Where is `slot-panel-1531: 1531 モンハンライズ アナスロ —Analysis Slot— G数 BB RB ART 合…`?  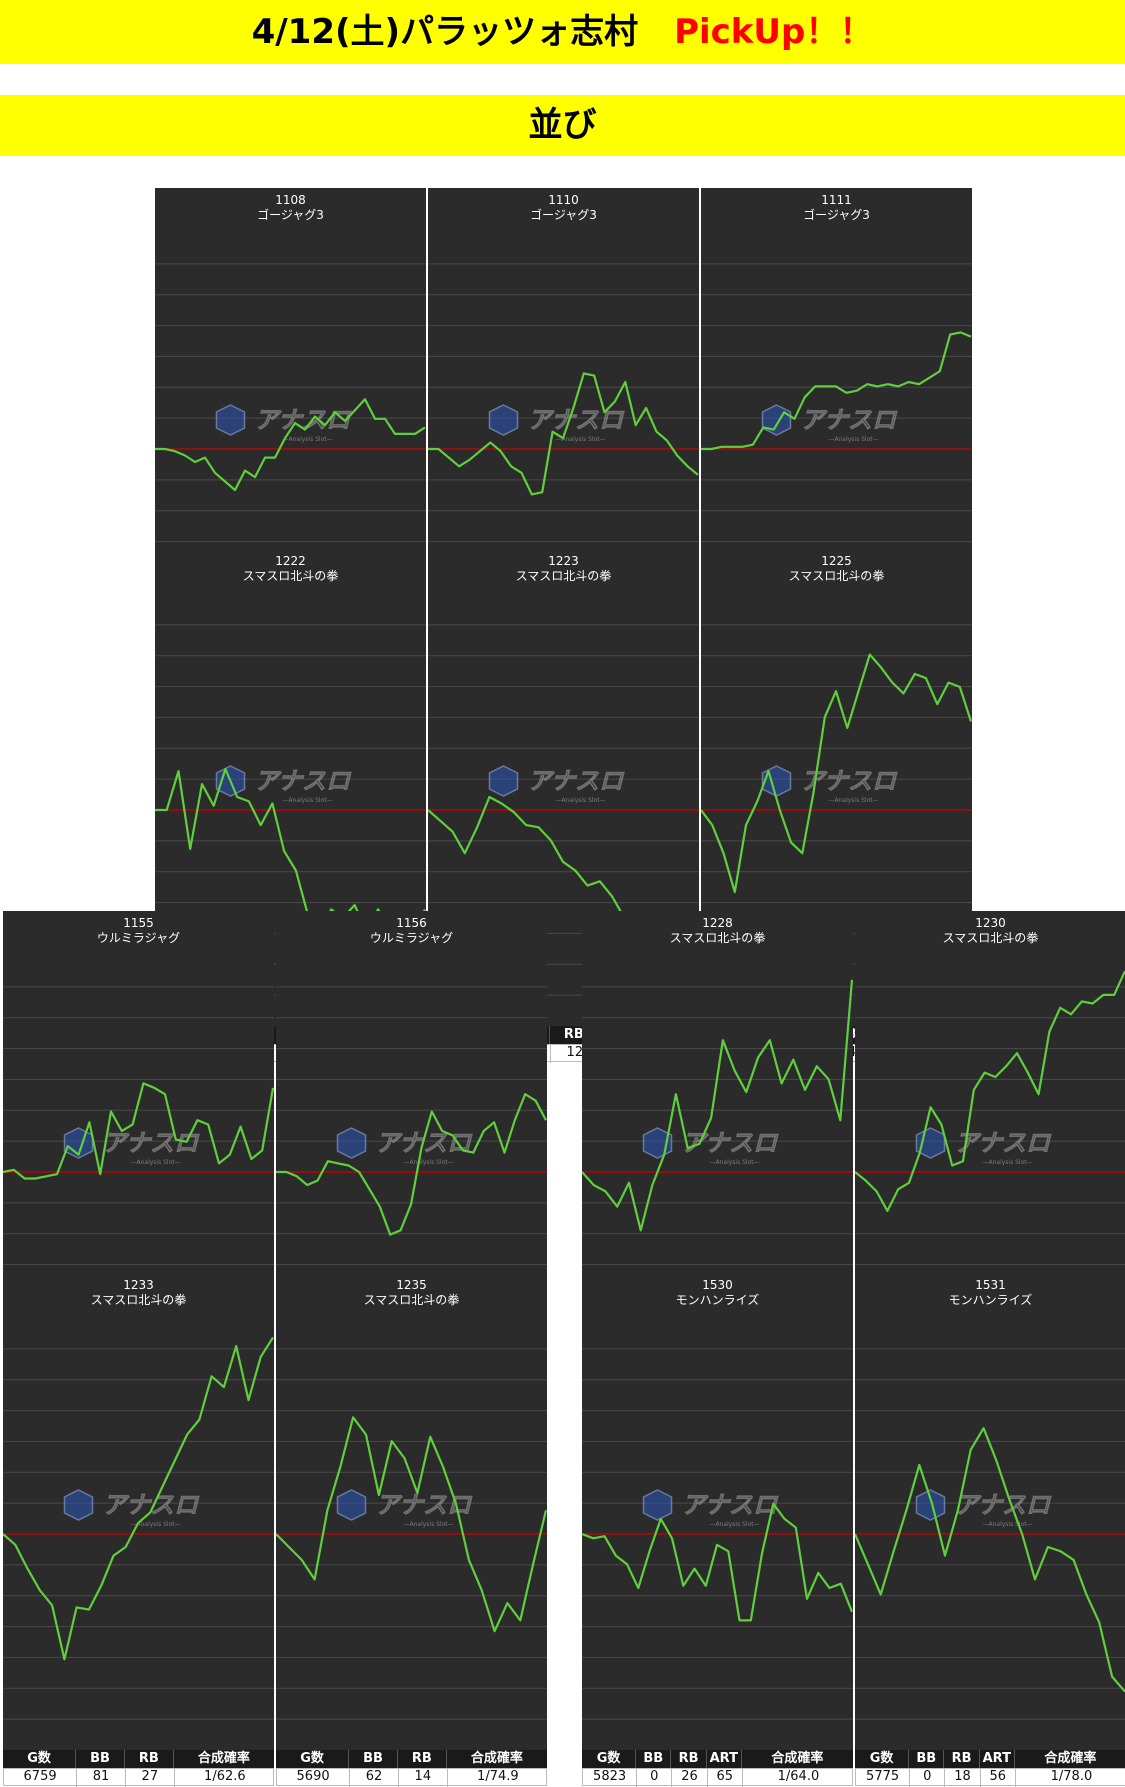
slot-panel-1531: 1531 モンハンライズ アナスロ —Analysis Slot— G数 BB RB ART 合… is located at coordinates (990, 1530).